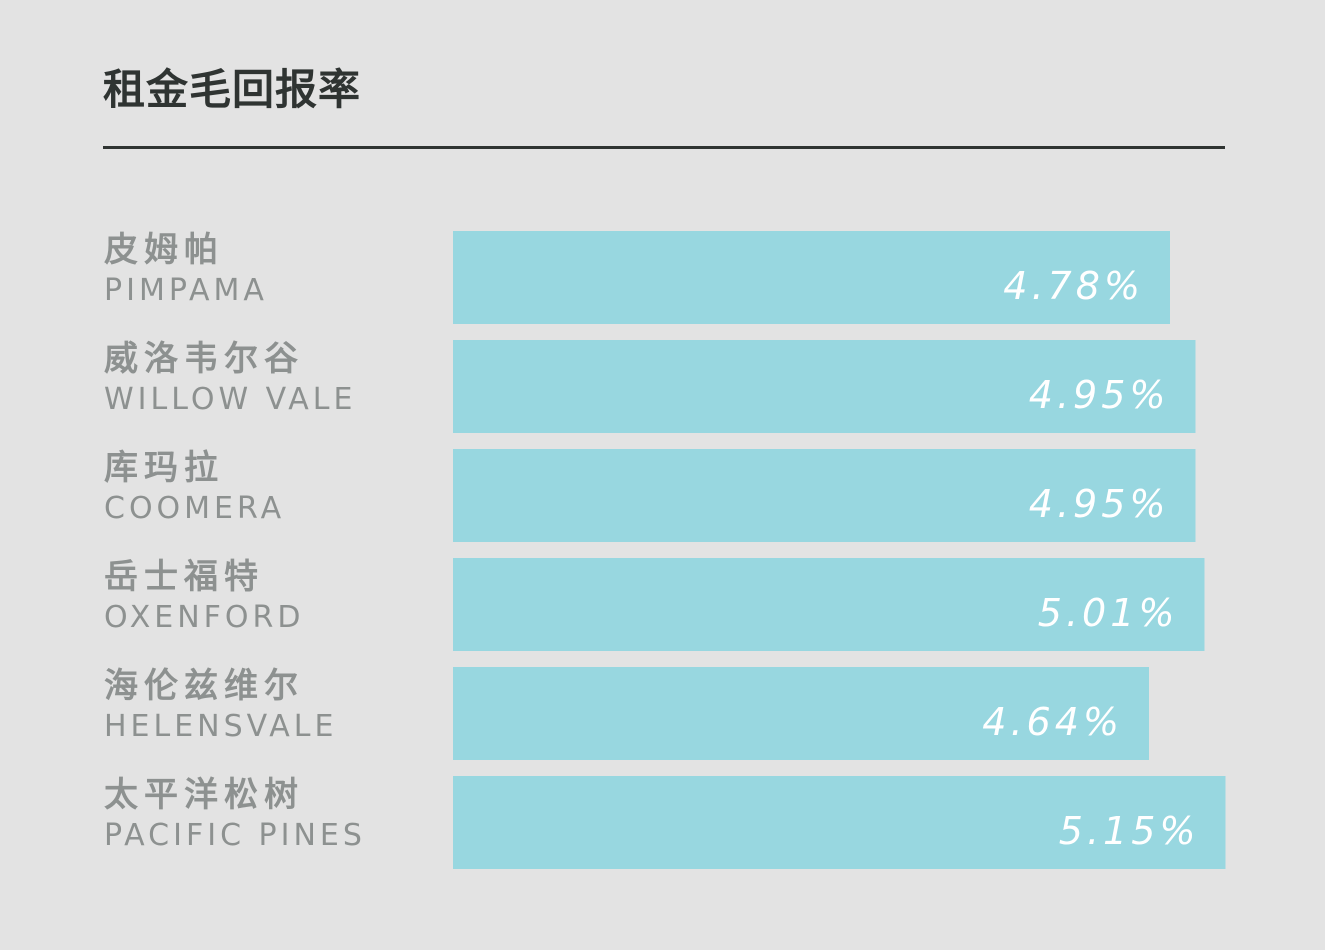 This screenshot has height=950, width=1325. Describe the element at coordinates (1129, 831) in the screenshot. I see `bar-value-label: 5.15%` at that location.